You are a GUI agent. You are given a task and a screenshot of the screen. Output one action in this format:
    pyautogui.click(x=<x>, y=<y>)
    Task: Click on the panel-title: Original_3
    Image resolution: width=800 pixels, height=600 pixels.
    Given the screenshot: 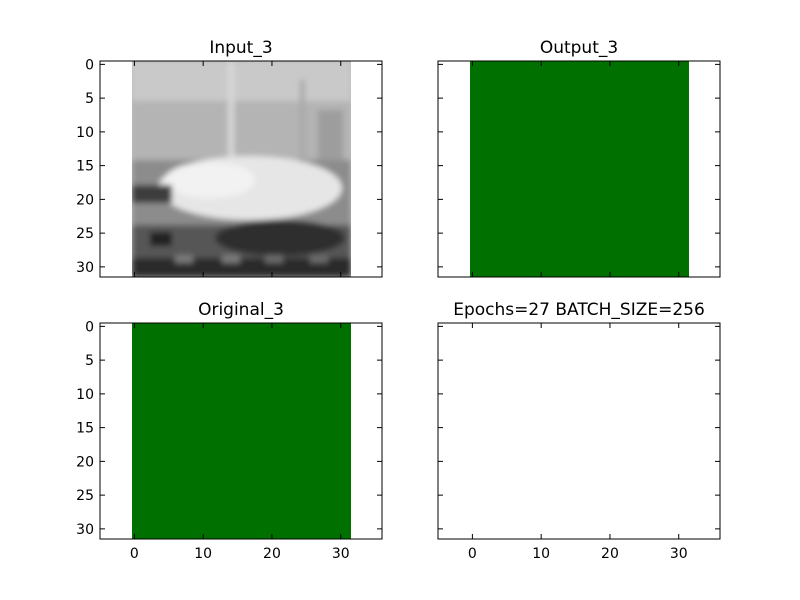 What is the action you would take?
    pyautogui.click(x=241, y=310)
    